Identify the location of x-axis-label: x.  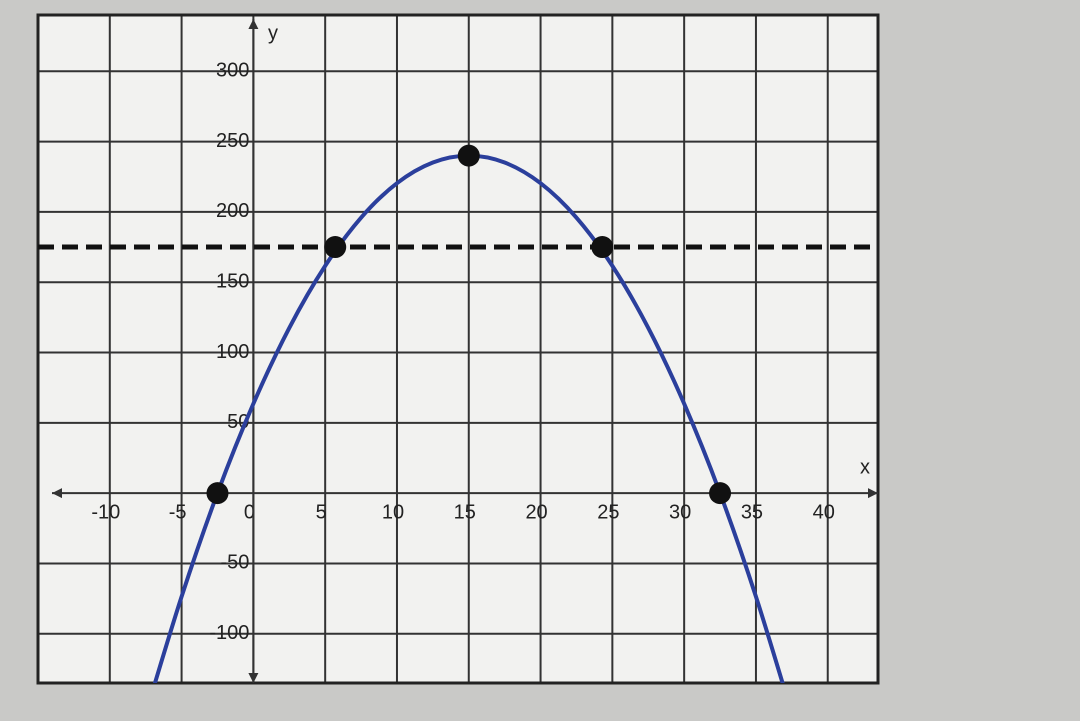
(865, 467).